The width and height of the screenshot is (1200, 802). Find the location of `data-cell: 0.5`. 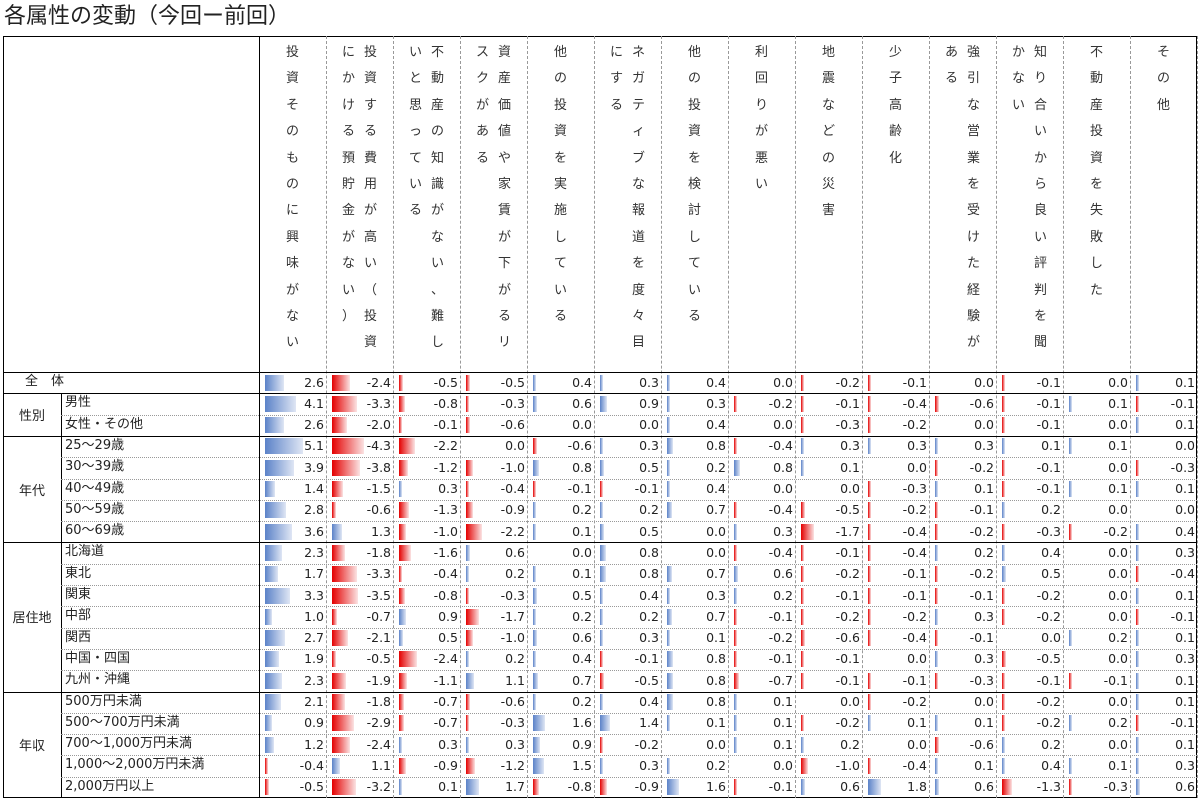

data-cell: 0.5 is located at coordinates (627, 468).